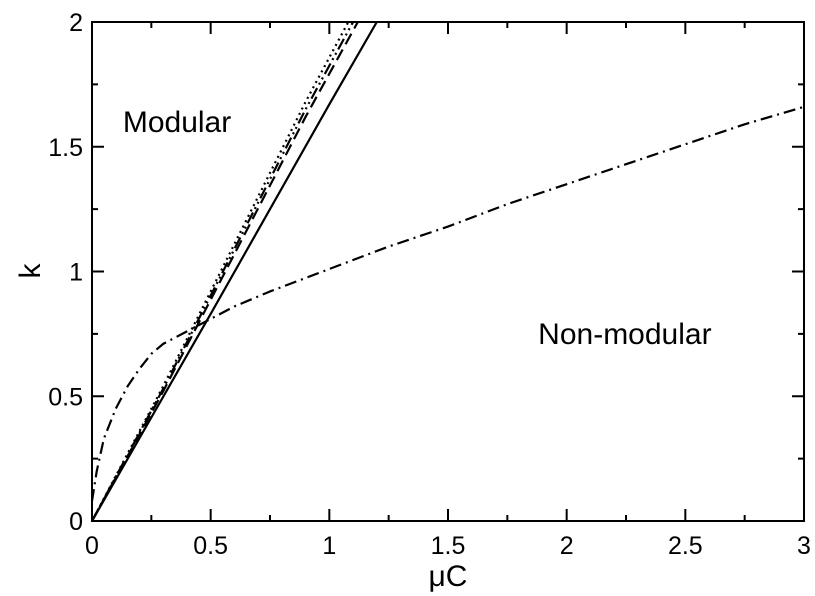  Describe the element at coordinates (624, 334) in the screenshot. I see `annotation-label: Non-modular` at that location.